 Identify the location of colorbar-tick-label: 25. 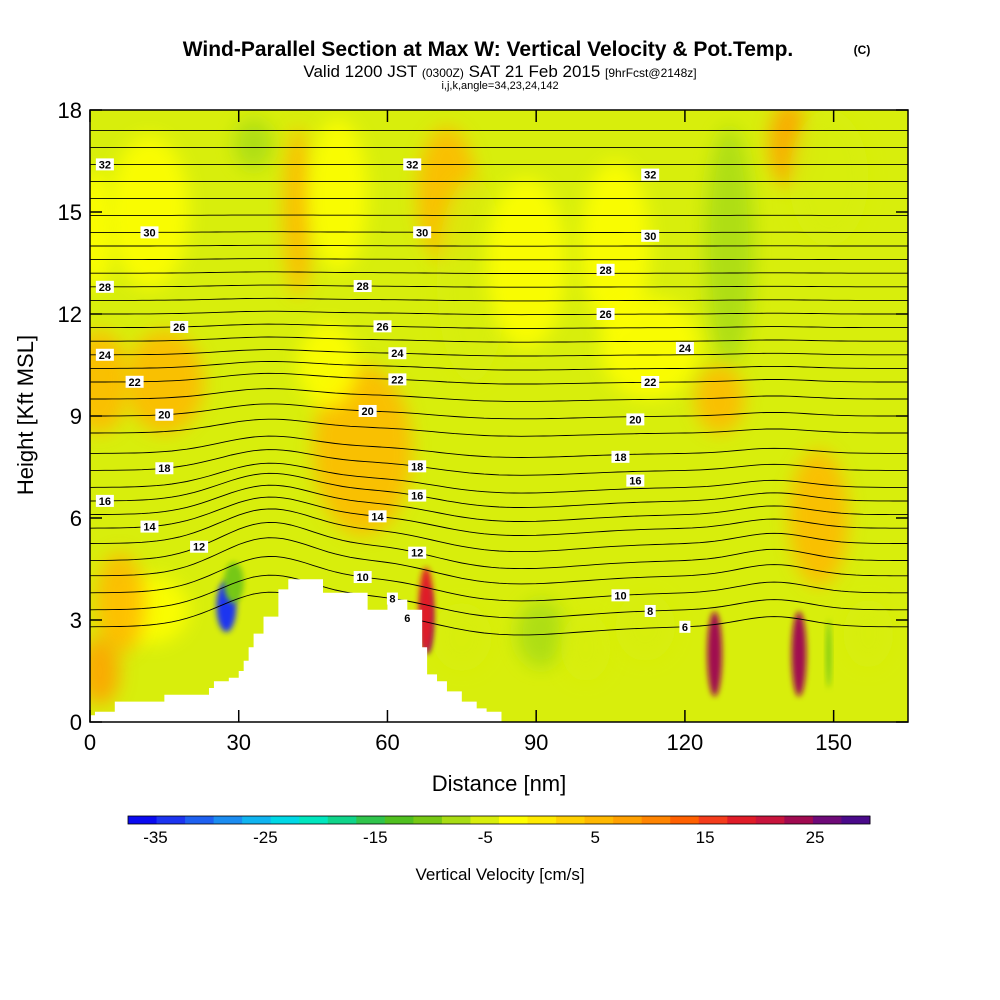
(815, 837).